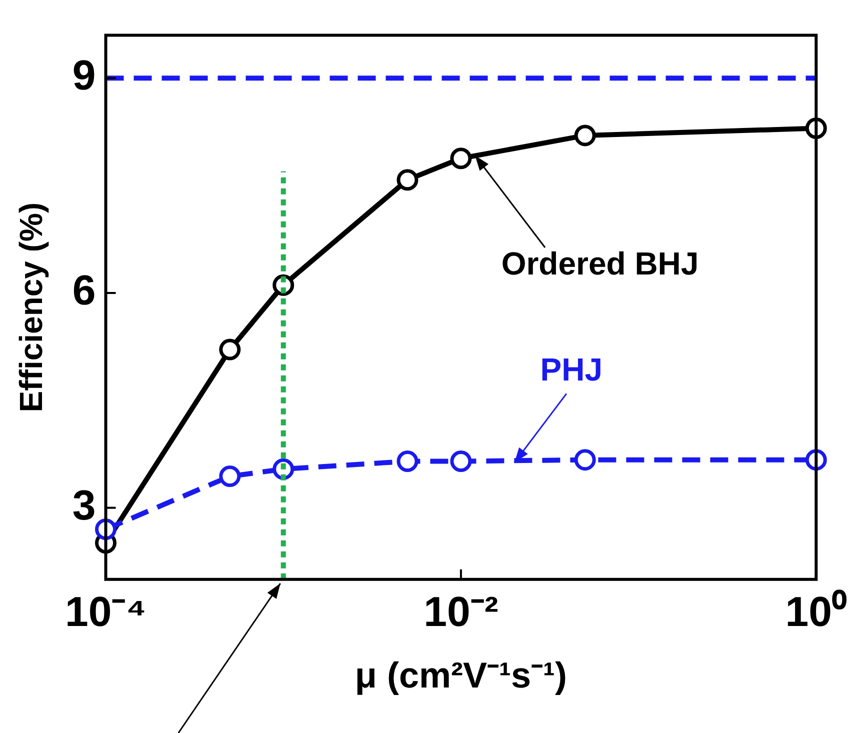  What do you see at coordinates (106, 612) in the screenshot?
I see `x-tick-label: 10⁻⁴` at bounding box center [106, 612].